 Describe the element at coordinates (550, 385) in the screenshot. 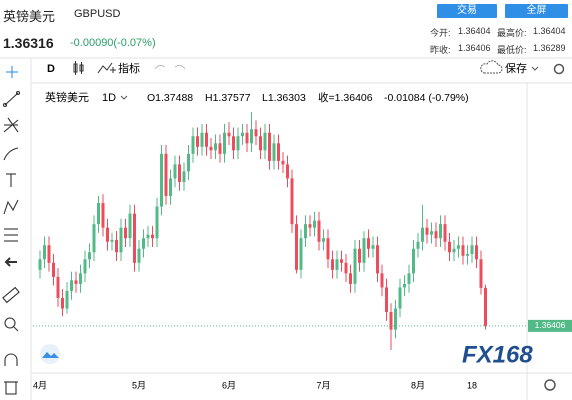

I see `axis-settings-icon` at that location.